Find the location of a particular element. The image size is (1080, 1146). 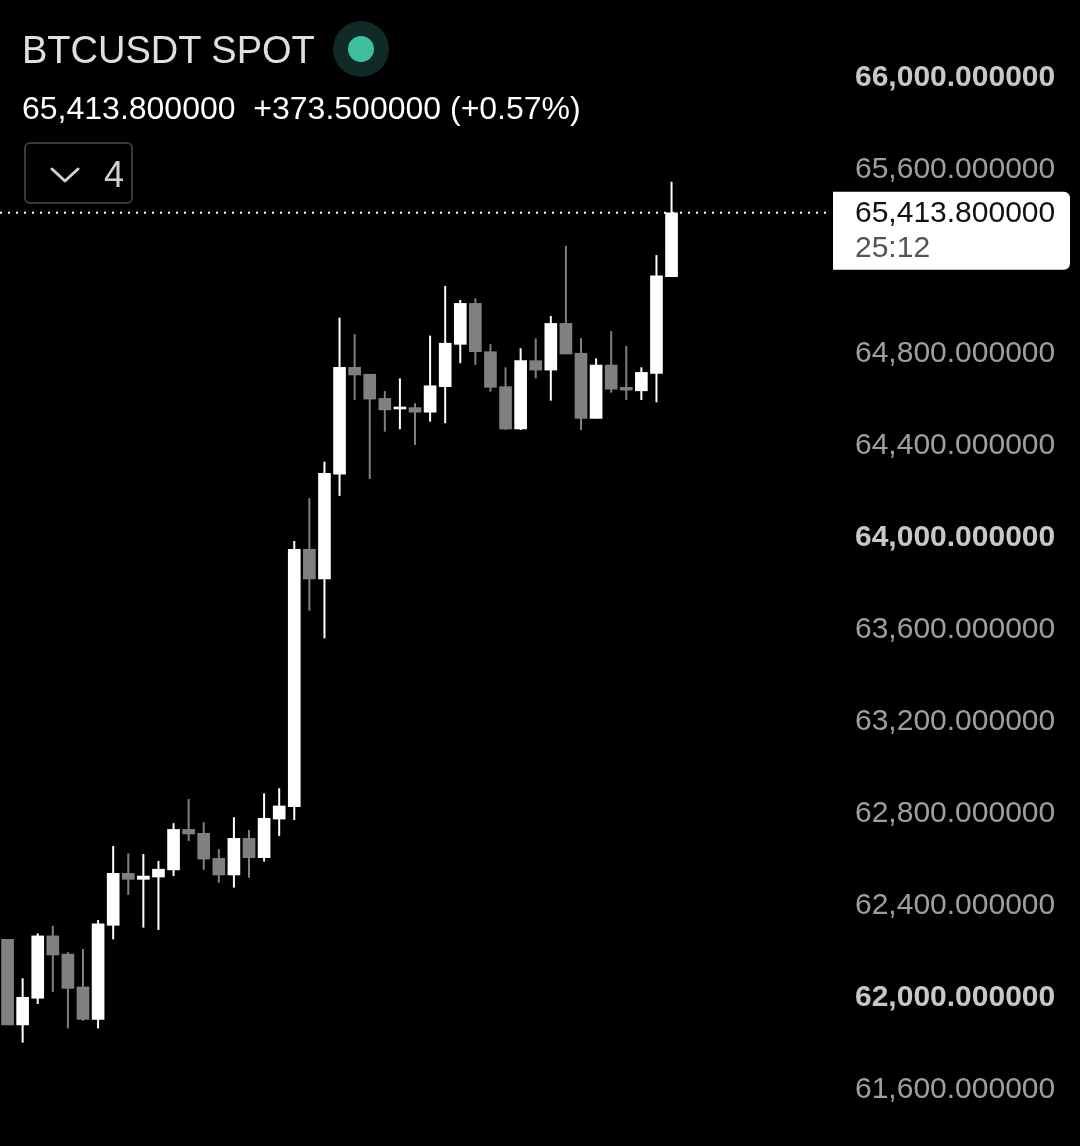

dropdown-button: 4 is located at coordinates (78, 173).